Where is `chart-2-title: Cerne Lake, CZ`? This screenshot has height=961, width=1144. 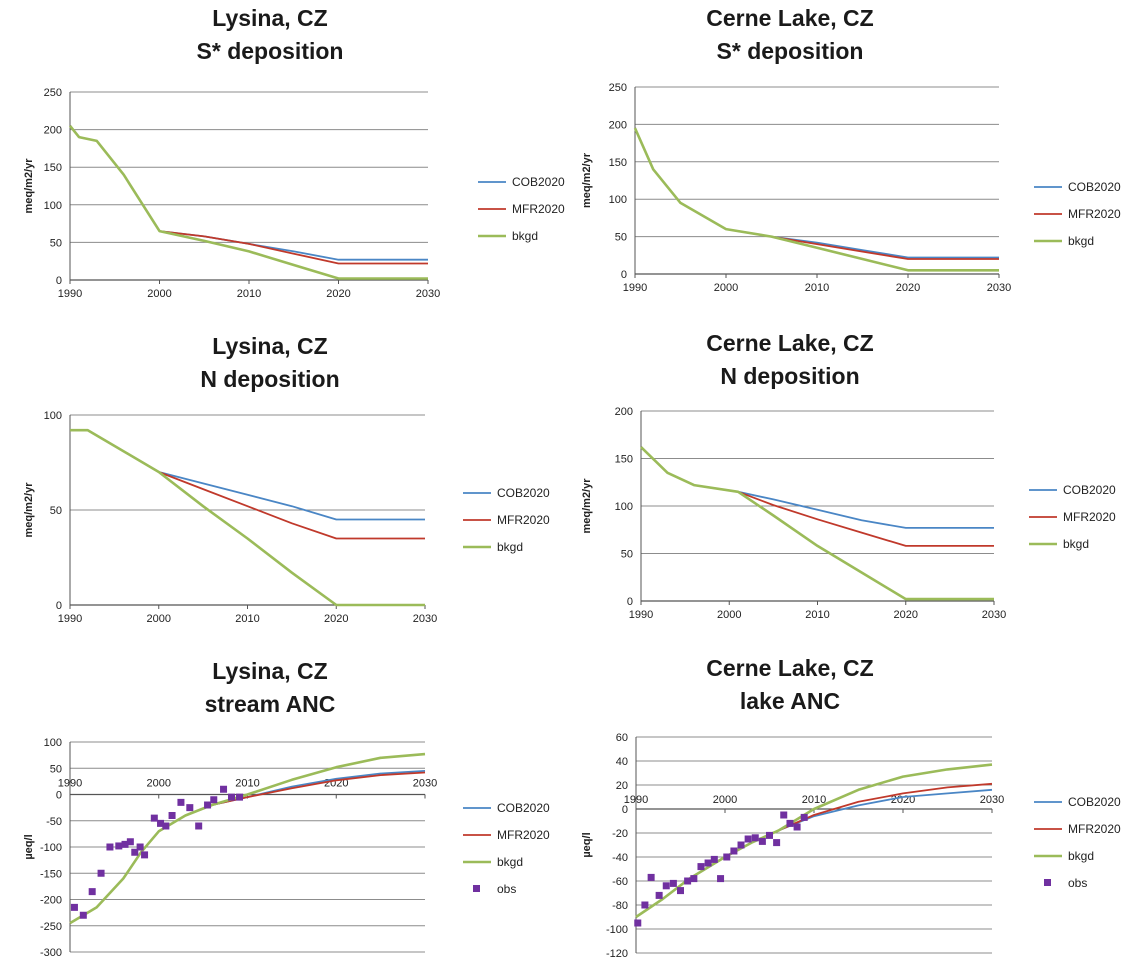
chart-2-title: Cerne Lake, CZ is located at coordinates (790, 18).